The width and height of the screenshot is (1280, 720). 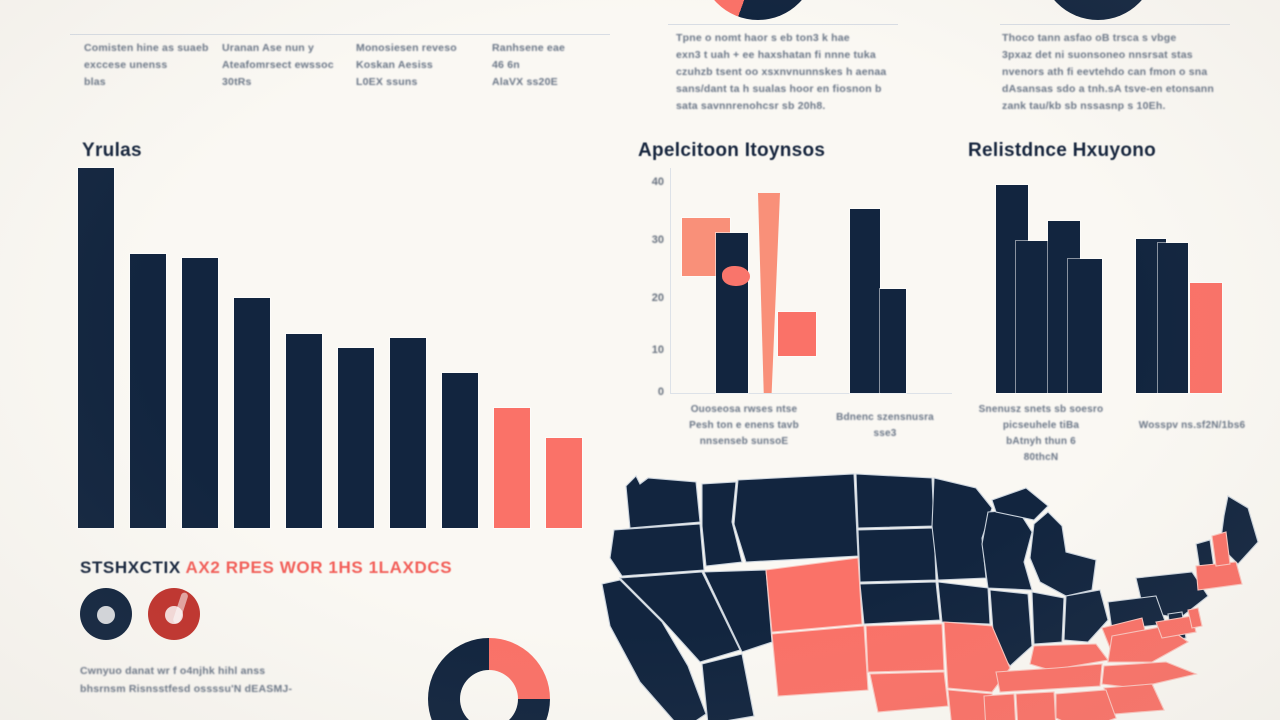 I want to click on state-nc, so click(x=1149, y=675).